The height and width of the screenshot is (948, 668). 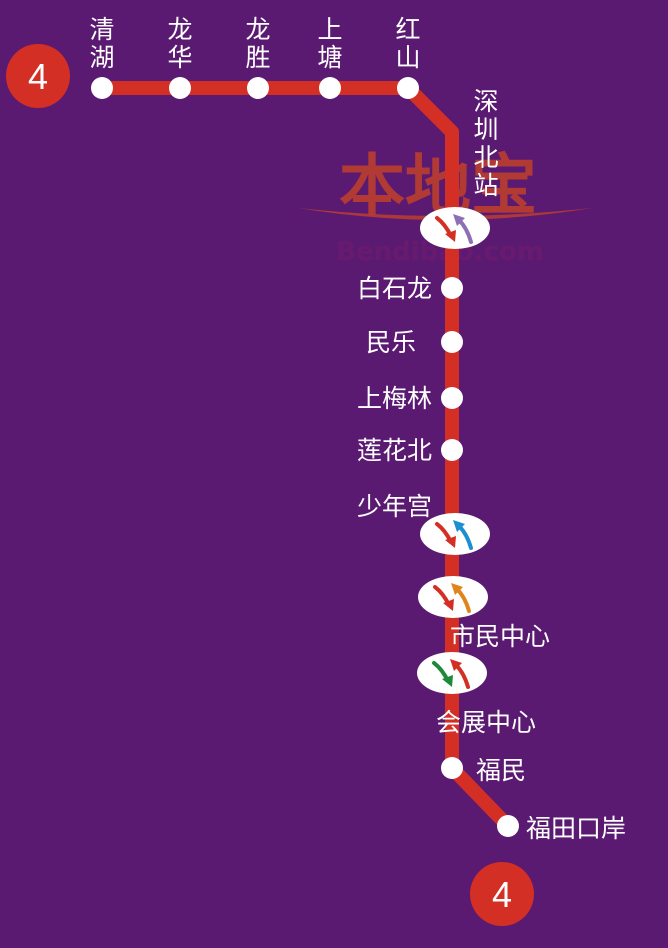 What do you see at coordinates (423, 523) in the screenshot?
I see `station-11: 少年宫` at bounding box center [423, 523].